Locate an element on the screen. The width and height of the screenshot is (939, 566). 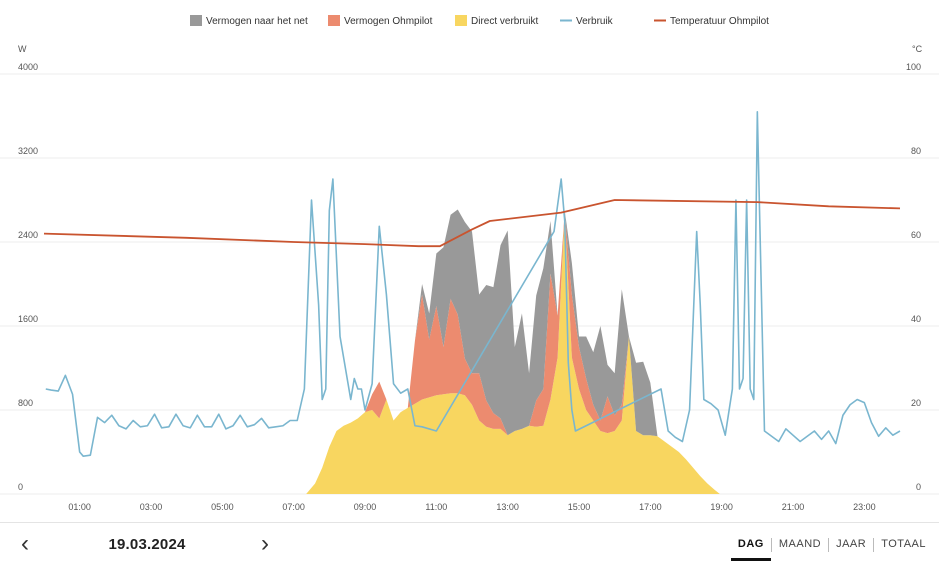
line-temperatuur-ohmpilot is located at coordinates (472, 223).